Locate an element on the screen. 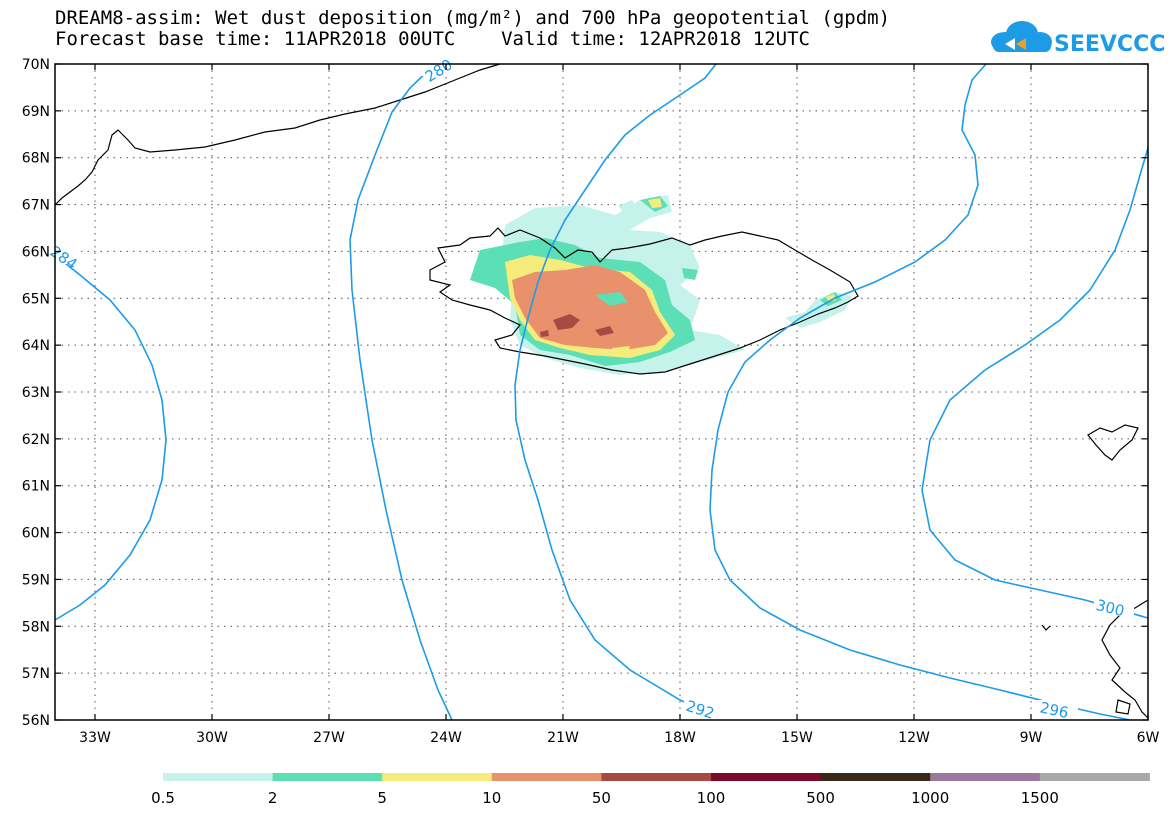  lat-label: 59N is located at coordinates (36, 580).